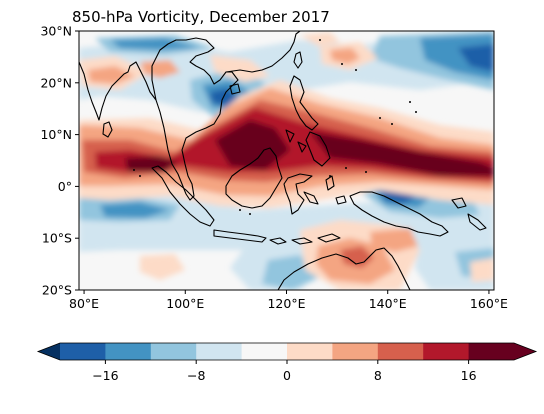  What do you see at coordinates (183, 196) in the screenshot?
I see `coast-sumatra` at bounding box center [183, 196].